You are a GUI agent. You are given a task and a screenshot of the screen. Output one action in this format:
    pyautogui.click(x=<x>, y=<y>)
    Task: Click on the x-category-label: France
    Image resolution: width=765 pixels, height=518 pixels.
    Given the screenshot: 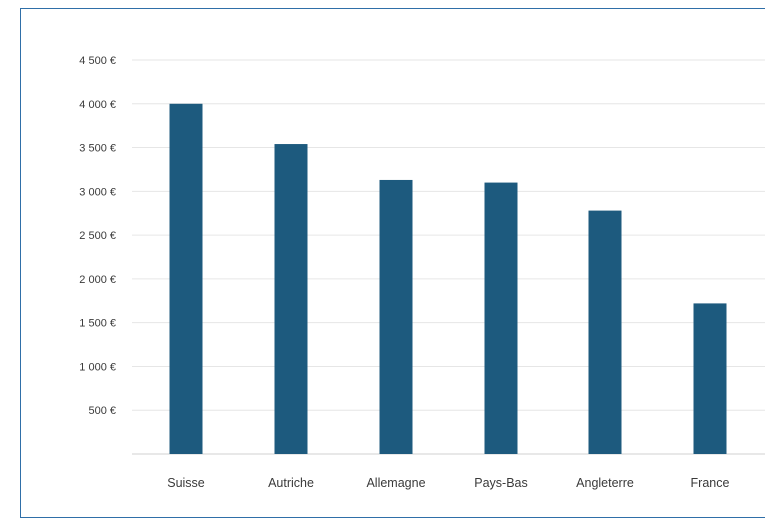 What is the action you would take?
    pyautogui.click(x=710, y=483)
    